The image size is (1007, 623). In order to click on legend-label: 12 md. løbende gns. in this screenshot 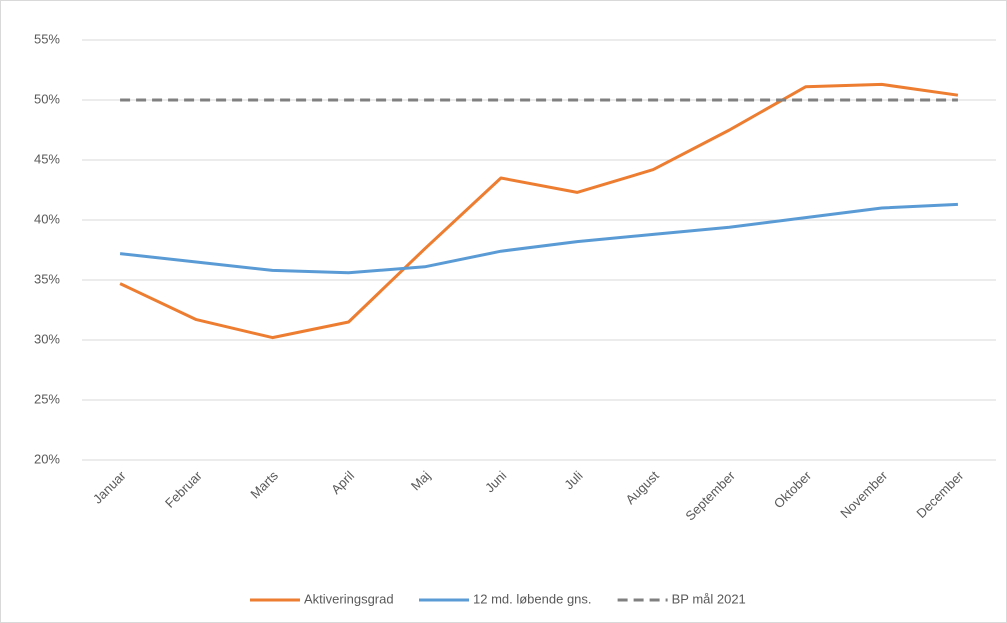, I will do `click(532, 598)`.